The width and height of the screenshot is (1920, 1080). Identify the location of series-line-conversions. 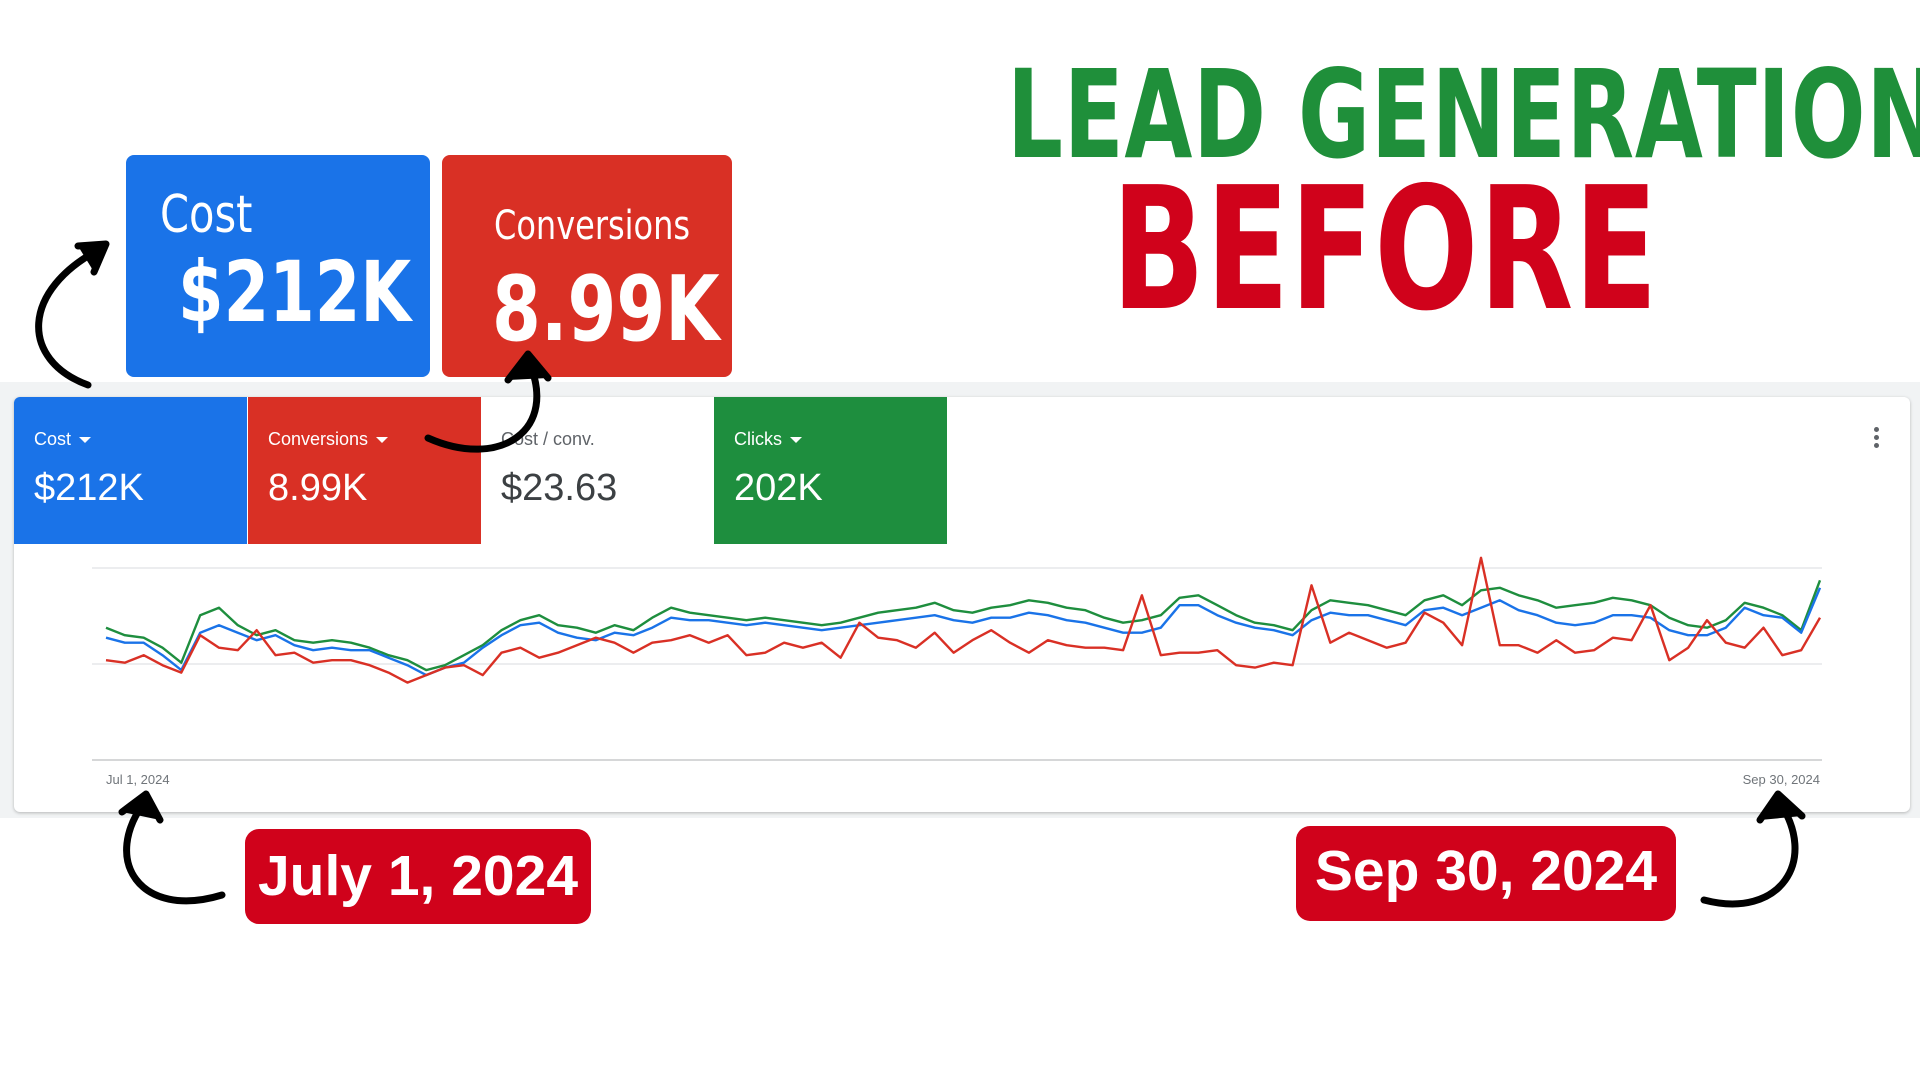
(963, 620).